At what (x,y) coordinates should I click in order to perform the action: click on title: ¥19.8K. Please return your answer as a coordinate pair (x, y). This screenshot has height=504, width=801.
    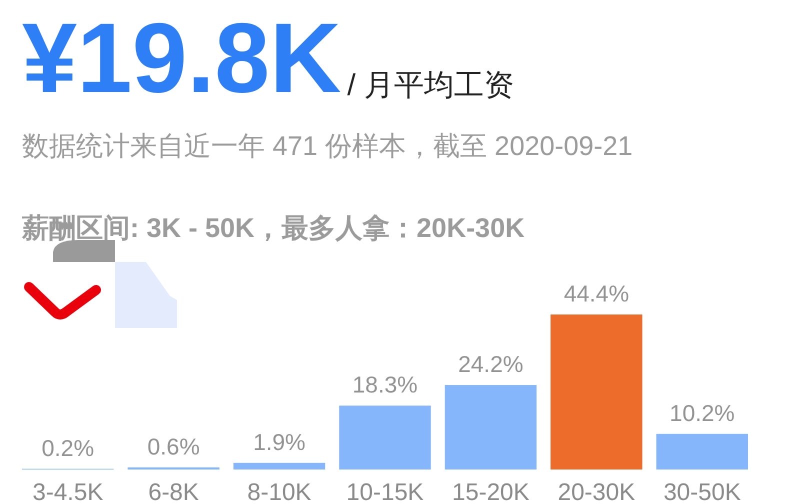
    Looking at the image, I should click on (182, 57).